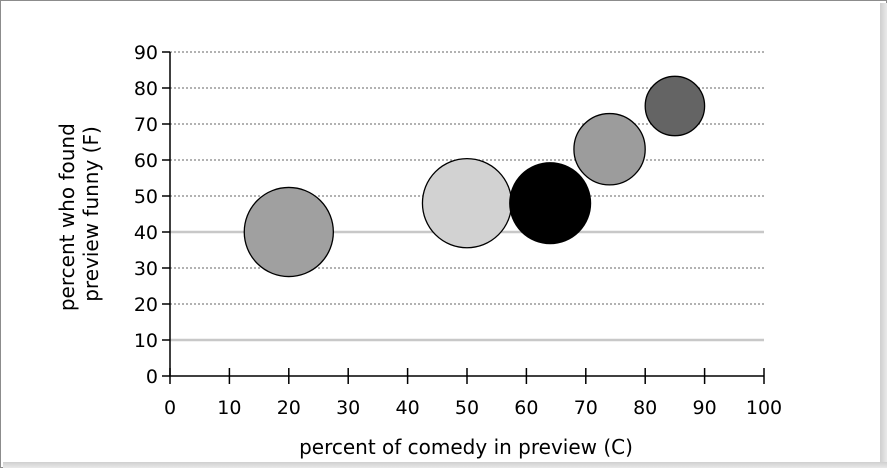 The height and width of the screenshot is (468, 887). What do you see at coordinates (91, 214) in the screenshot?
I see `y-axis-title-line-2: preview funny (F)` at bounding box center [91, 214].